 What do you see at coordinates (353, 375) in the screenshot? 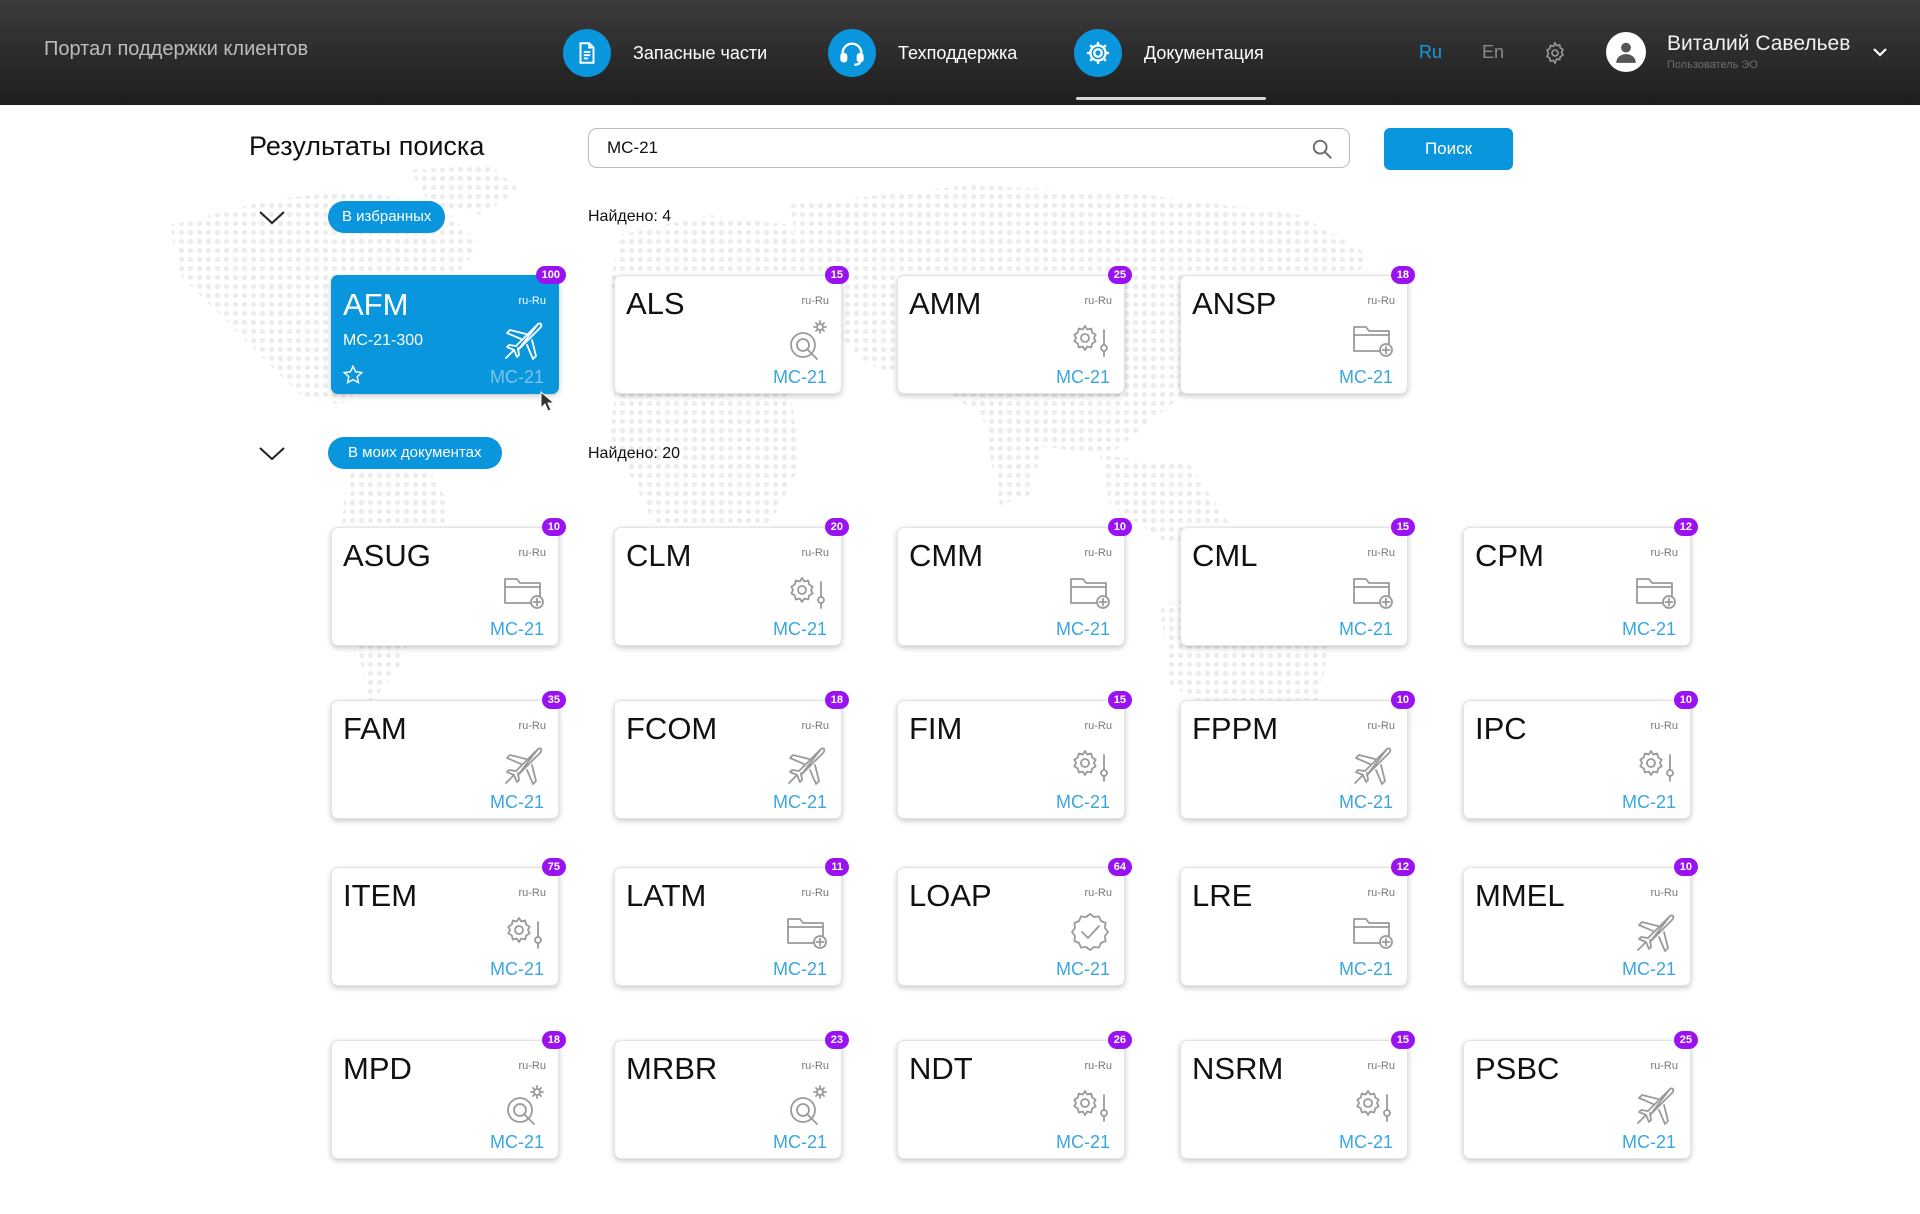
I see `star-icon` at bounding box center [353, 375].